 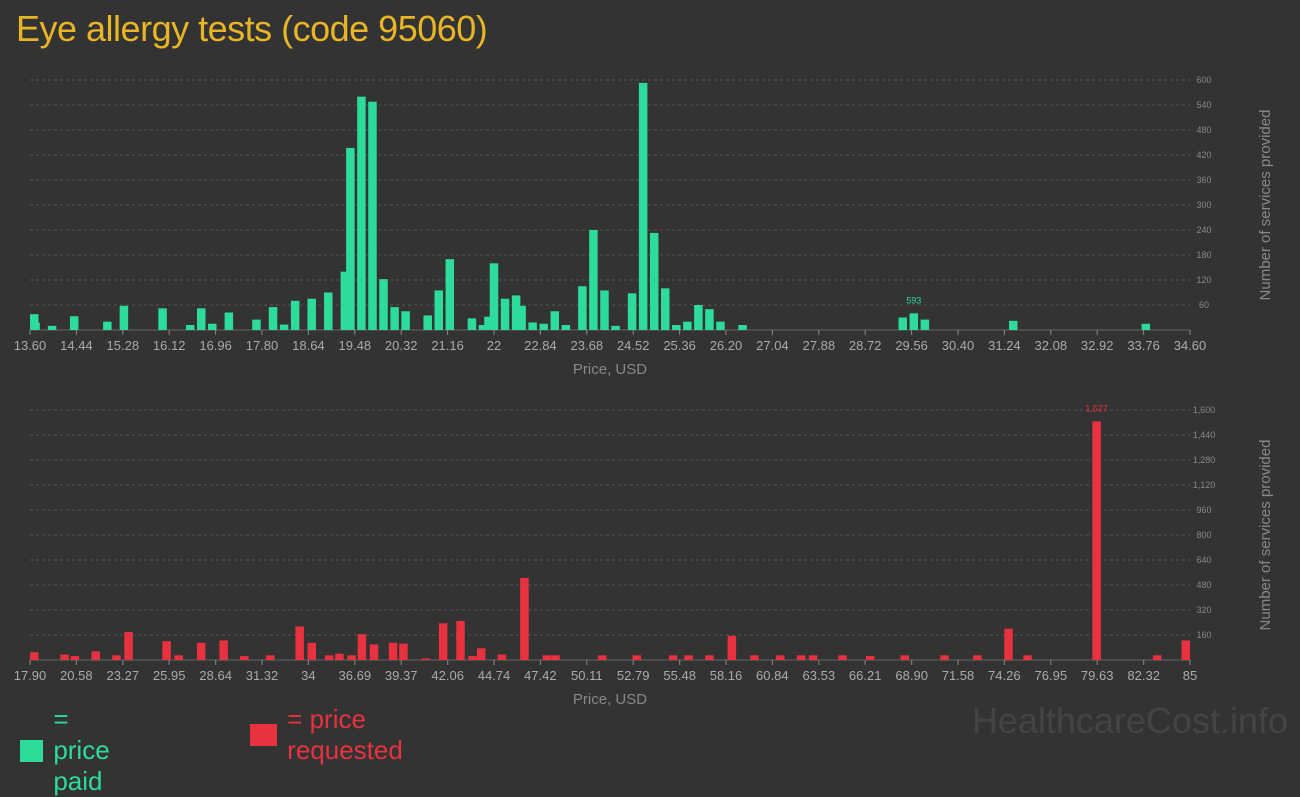 I want to click on req-y-tick-label: 1,280, so click(x=1204, y=460).